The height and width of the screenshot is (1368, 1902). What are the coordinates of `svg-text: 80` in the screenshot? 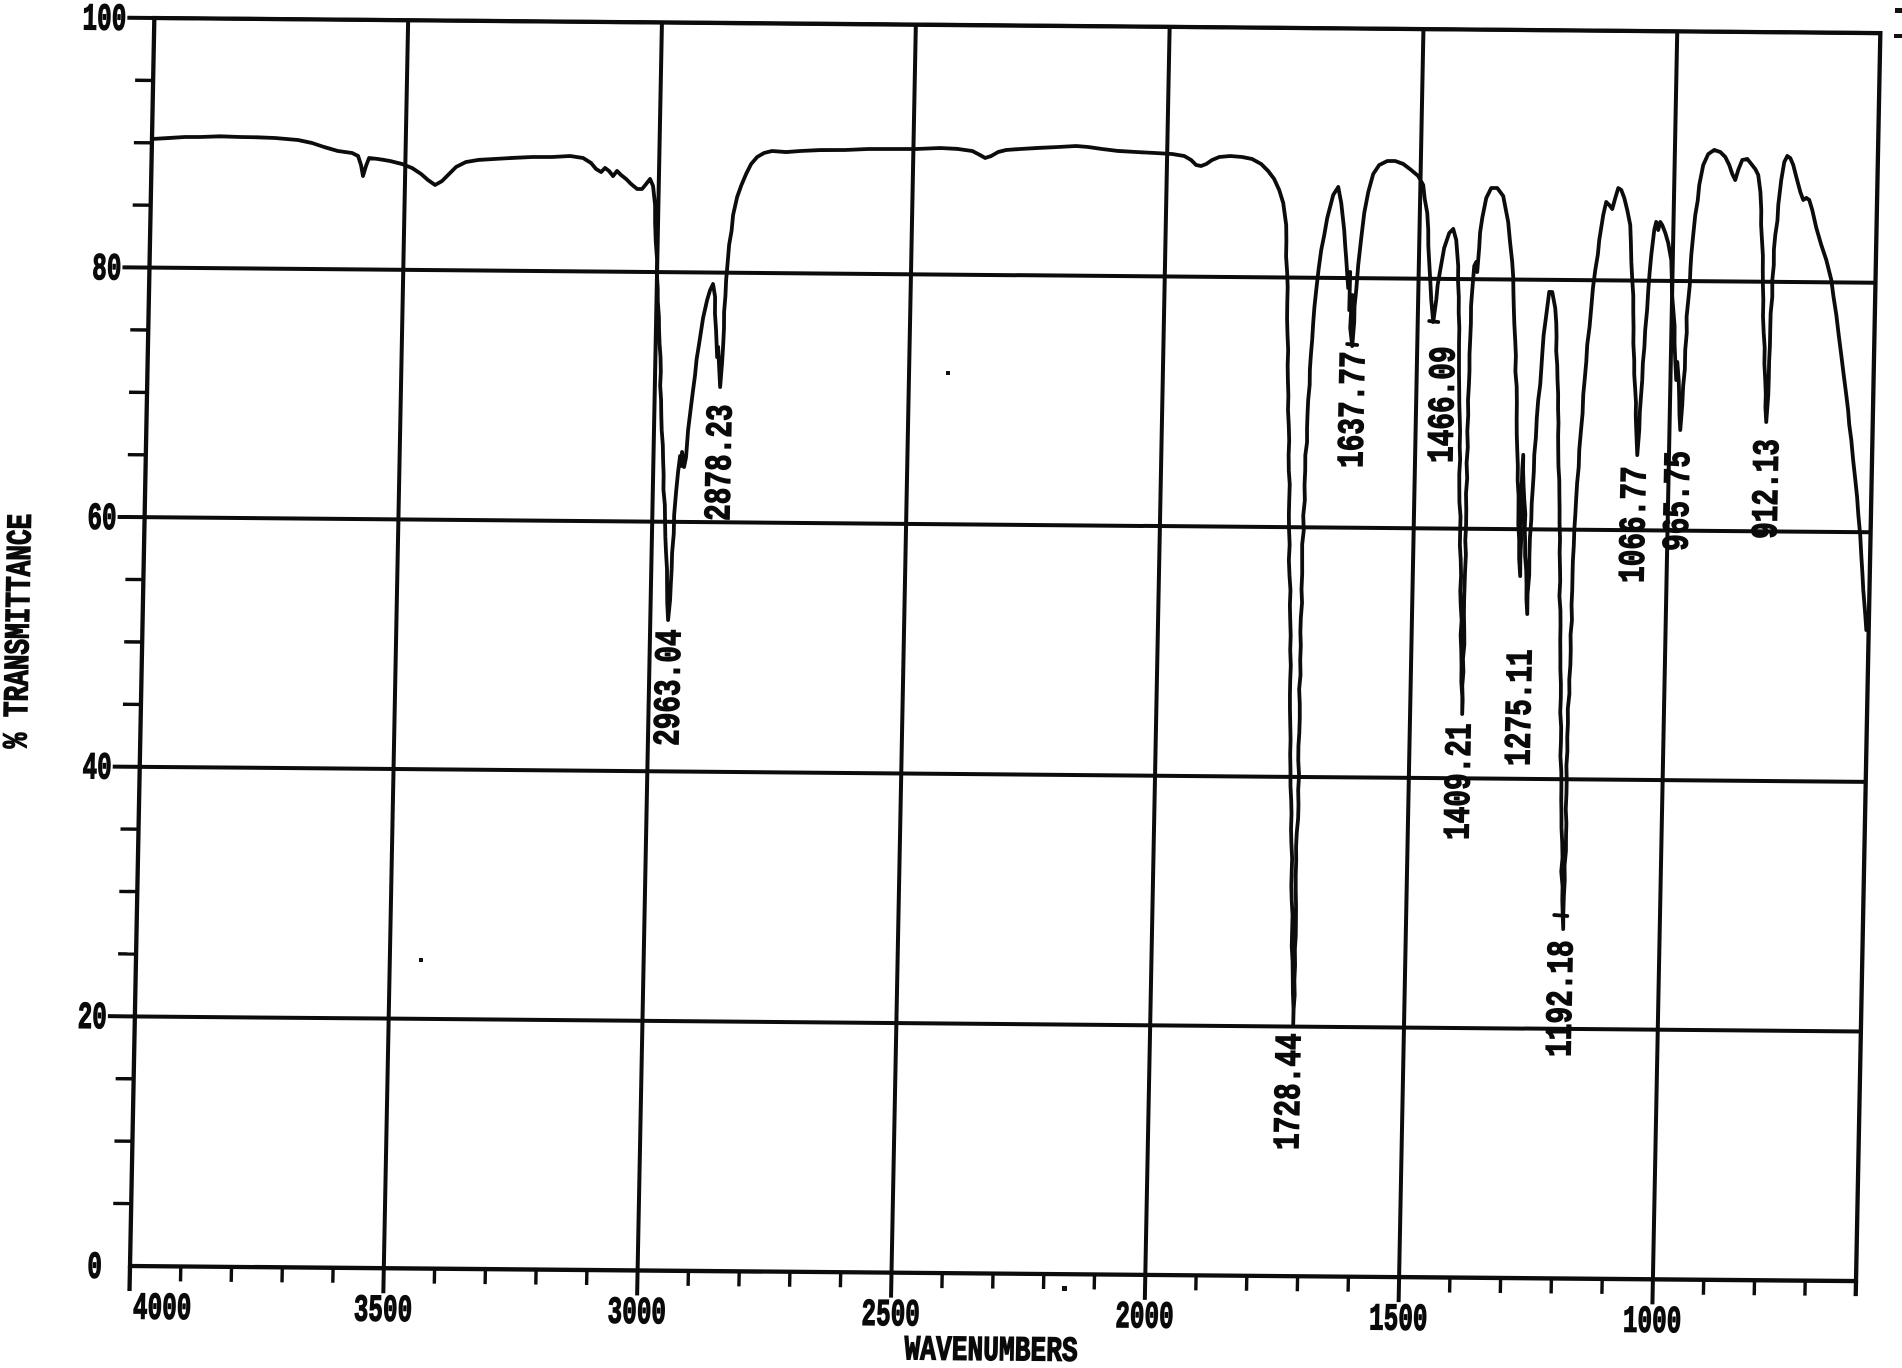 It's located at (107, 269).